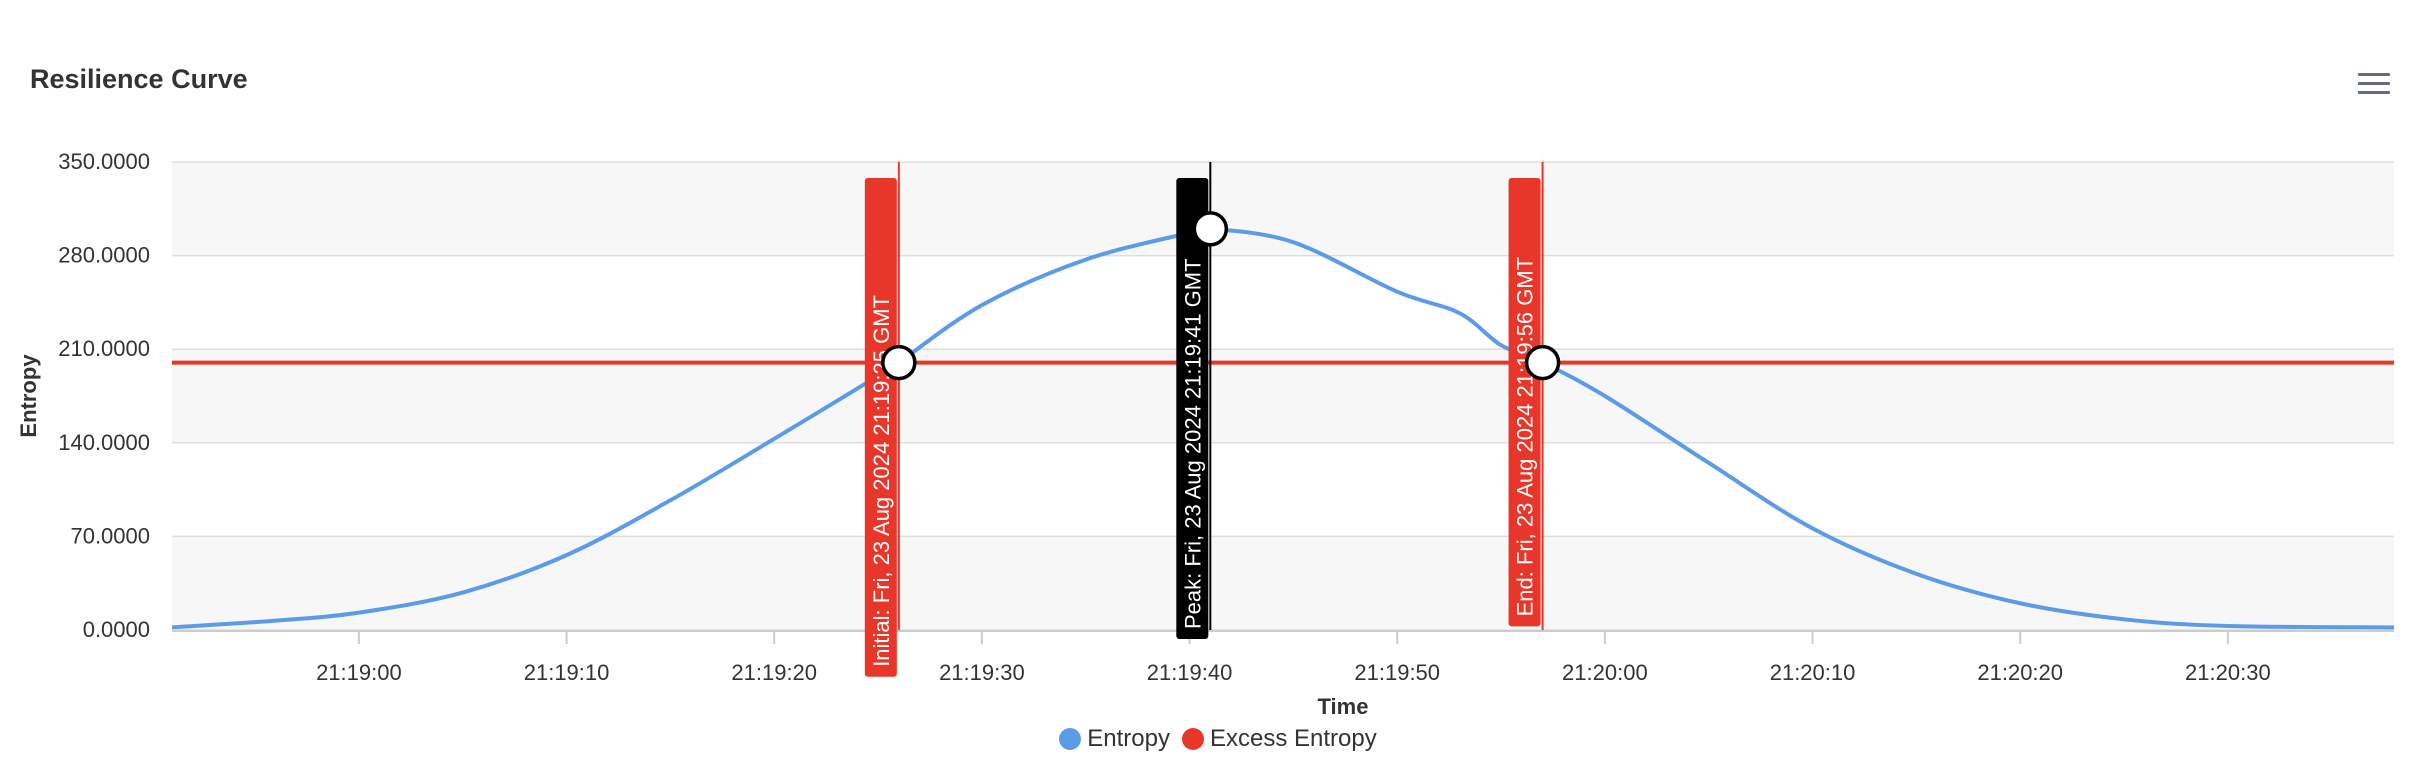 This screenshot has width=2436, height=778. What do you see at coordinates (2375, 84) in the screenshot?
I see `hamburger-menu-icon` at bounding box center [2375, 84].